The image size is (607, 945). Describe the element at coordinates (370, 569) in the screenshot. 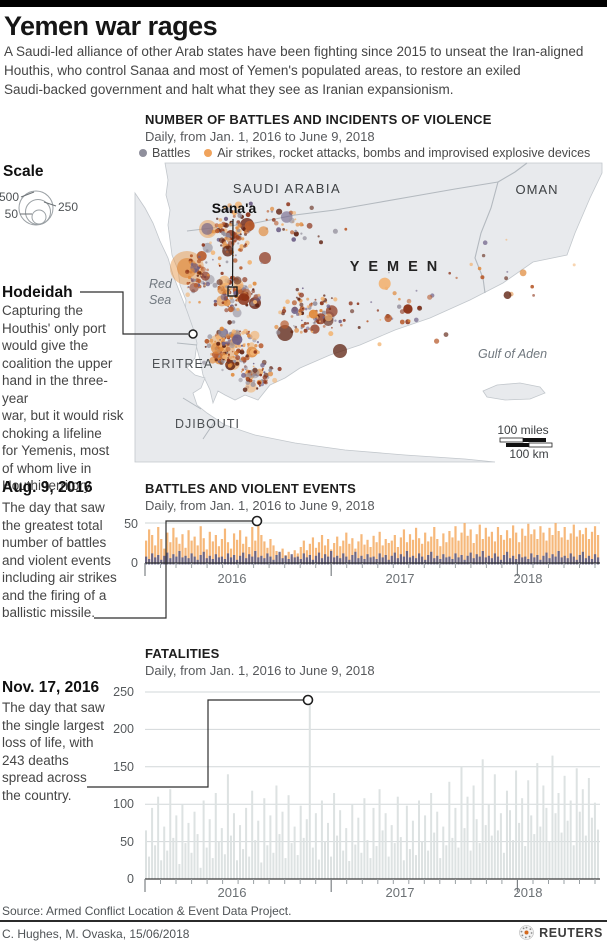

I see `battles-x-axis-ticks` at that location.